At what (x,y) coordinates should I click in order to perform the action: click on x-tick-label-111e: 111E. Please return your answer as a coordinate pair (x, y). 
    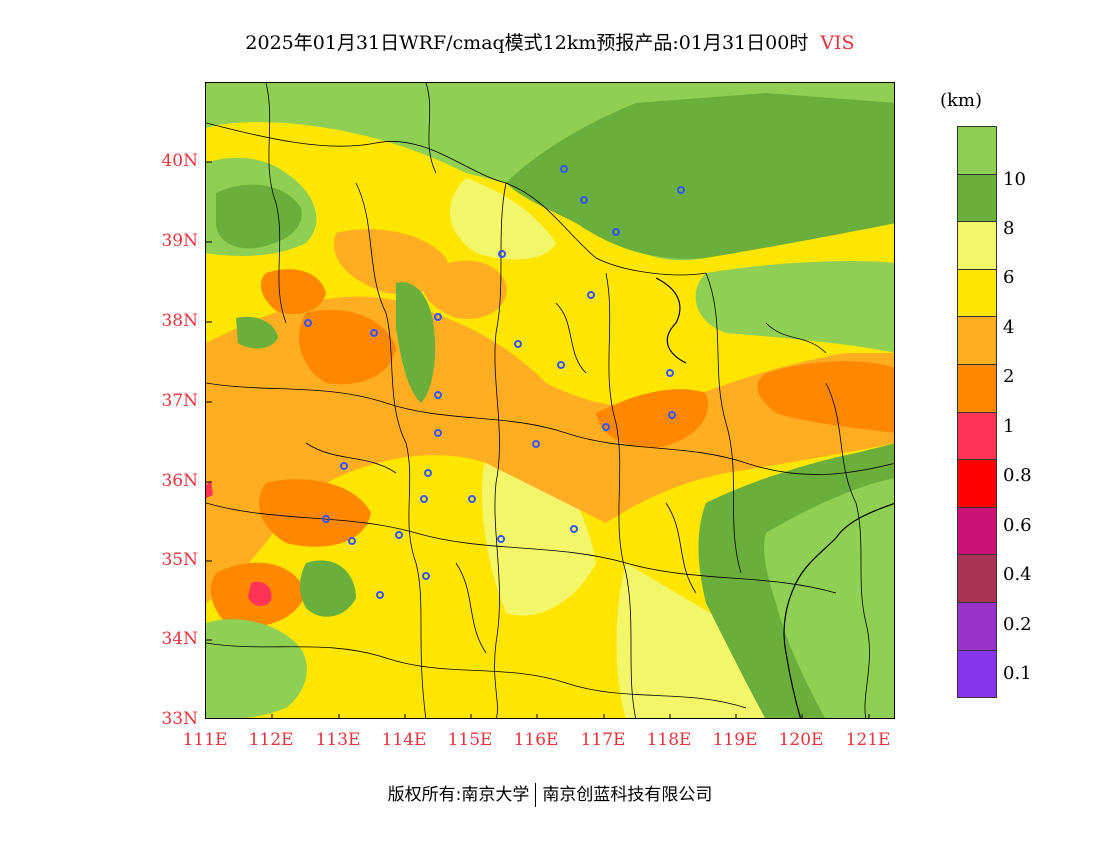
    Looking at the image, I should click on (205, 740).